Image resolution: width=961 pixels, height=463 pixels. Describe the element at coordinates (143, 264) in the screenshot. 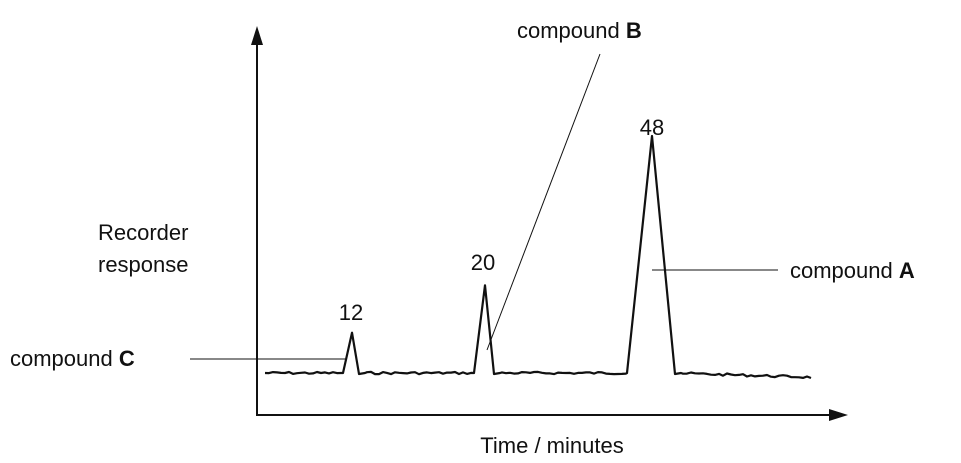

I see `y-axis-label-line2: response` at that location.